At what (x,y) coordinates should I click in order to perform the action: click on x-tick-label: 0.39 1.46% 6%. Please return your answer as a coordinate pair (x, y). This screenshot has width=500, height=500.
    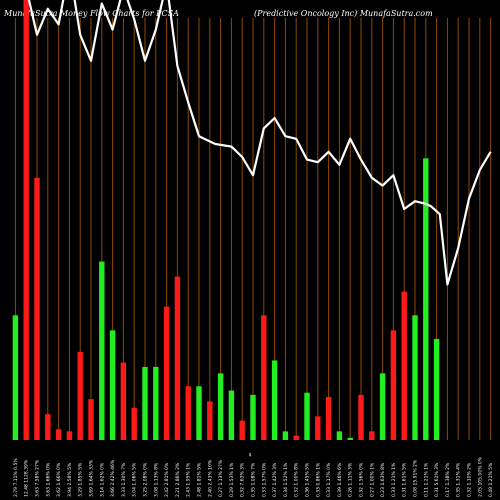
    Looking at the image, I should click on (340, 479).